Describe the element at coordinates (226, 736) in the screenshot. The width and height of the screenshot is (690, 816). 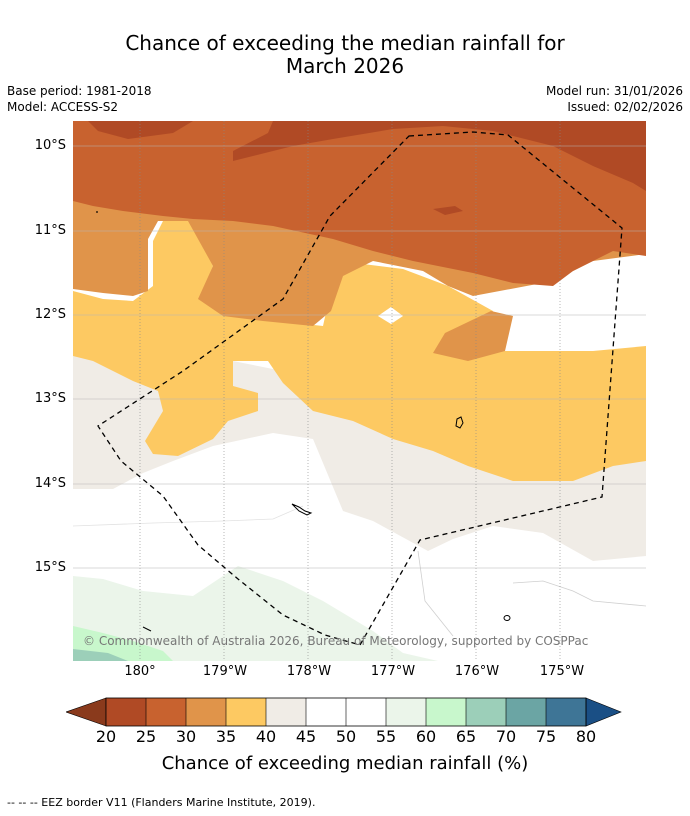
I see `colorbar-tick: 35` at that location.